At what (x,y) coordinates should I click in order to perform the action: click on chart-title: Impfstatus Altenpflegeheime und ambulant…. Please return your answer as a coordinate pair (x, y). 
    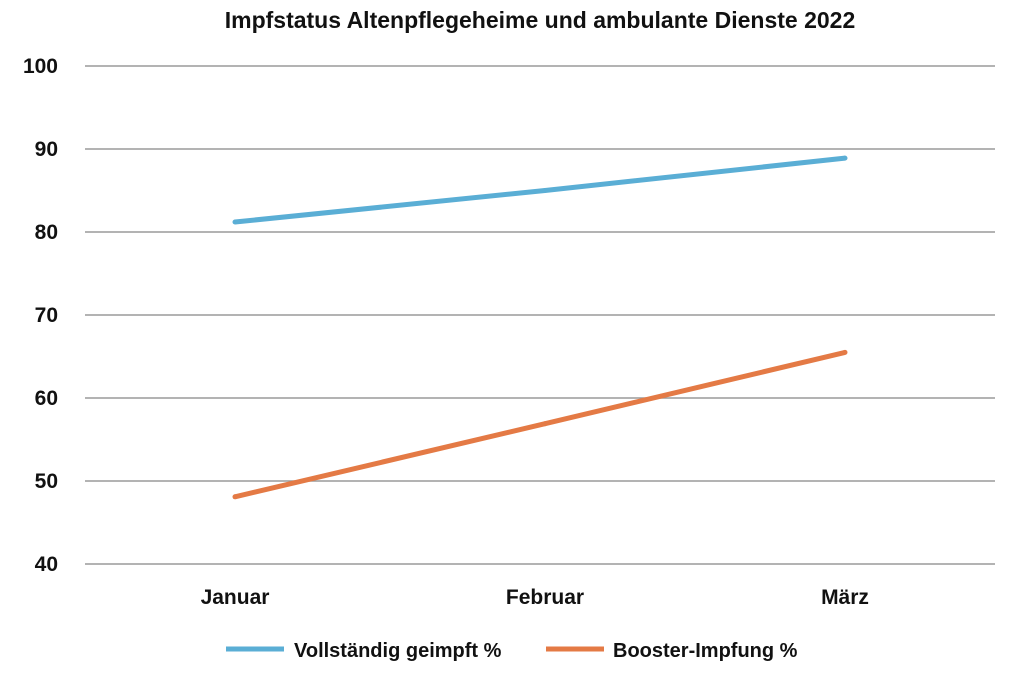
    Looking at the image, I should click on (540, 20).